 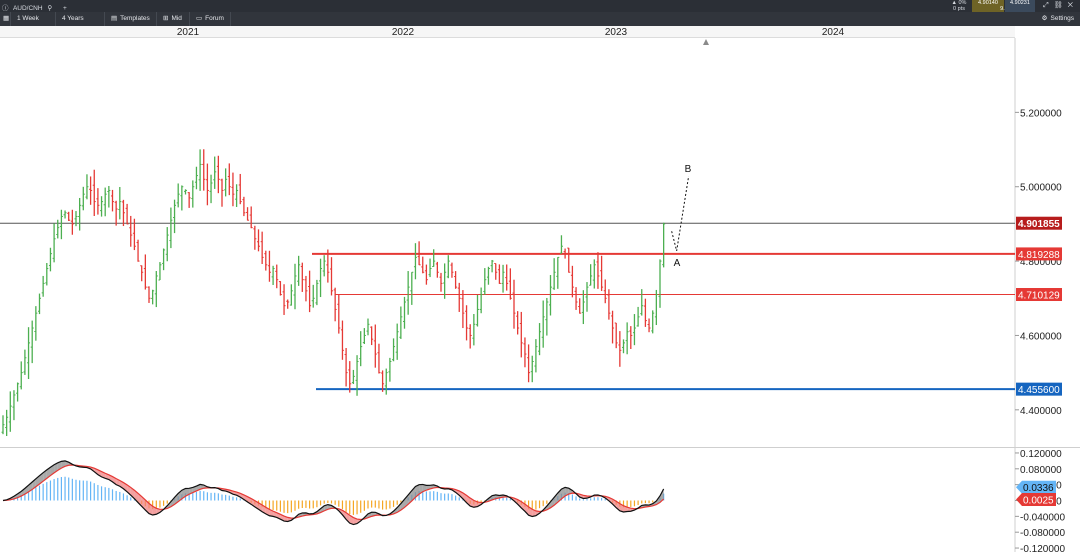 I want to click on change-percent: ▲ 0%, so click(x=959, y=3).